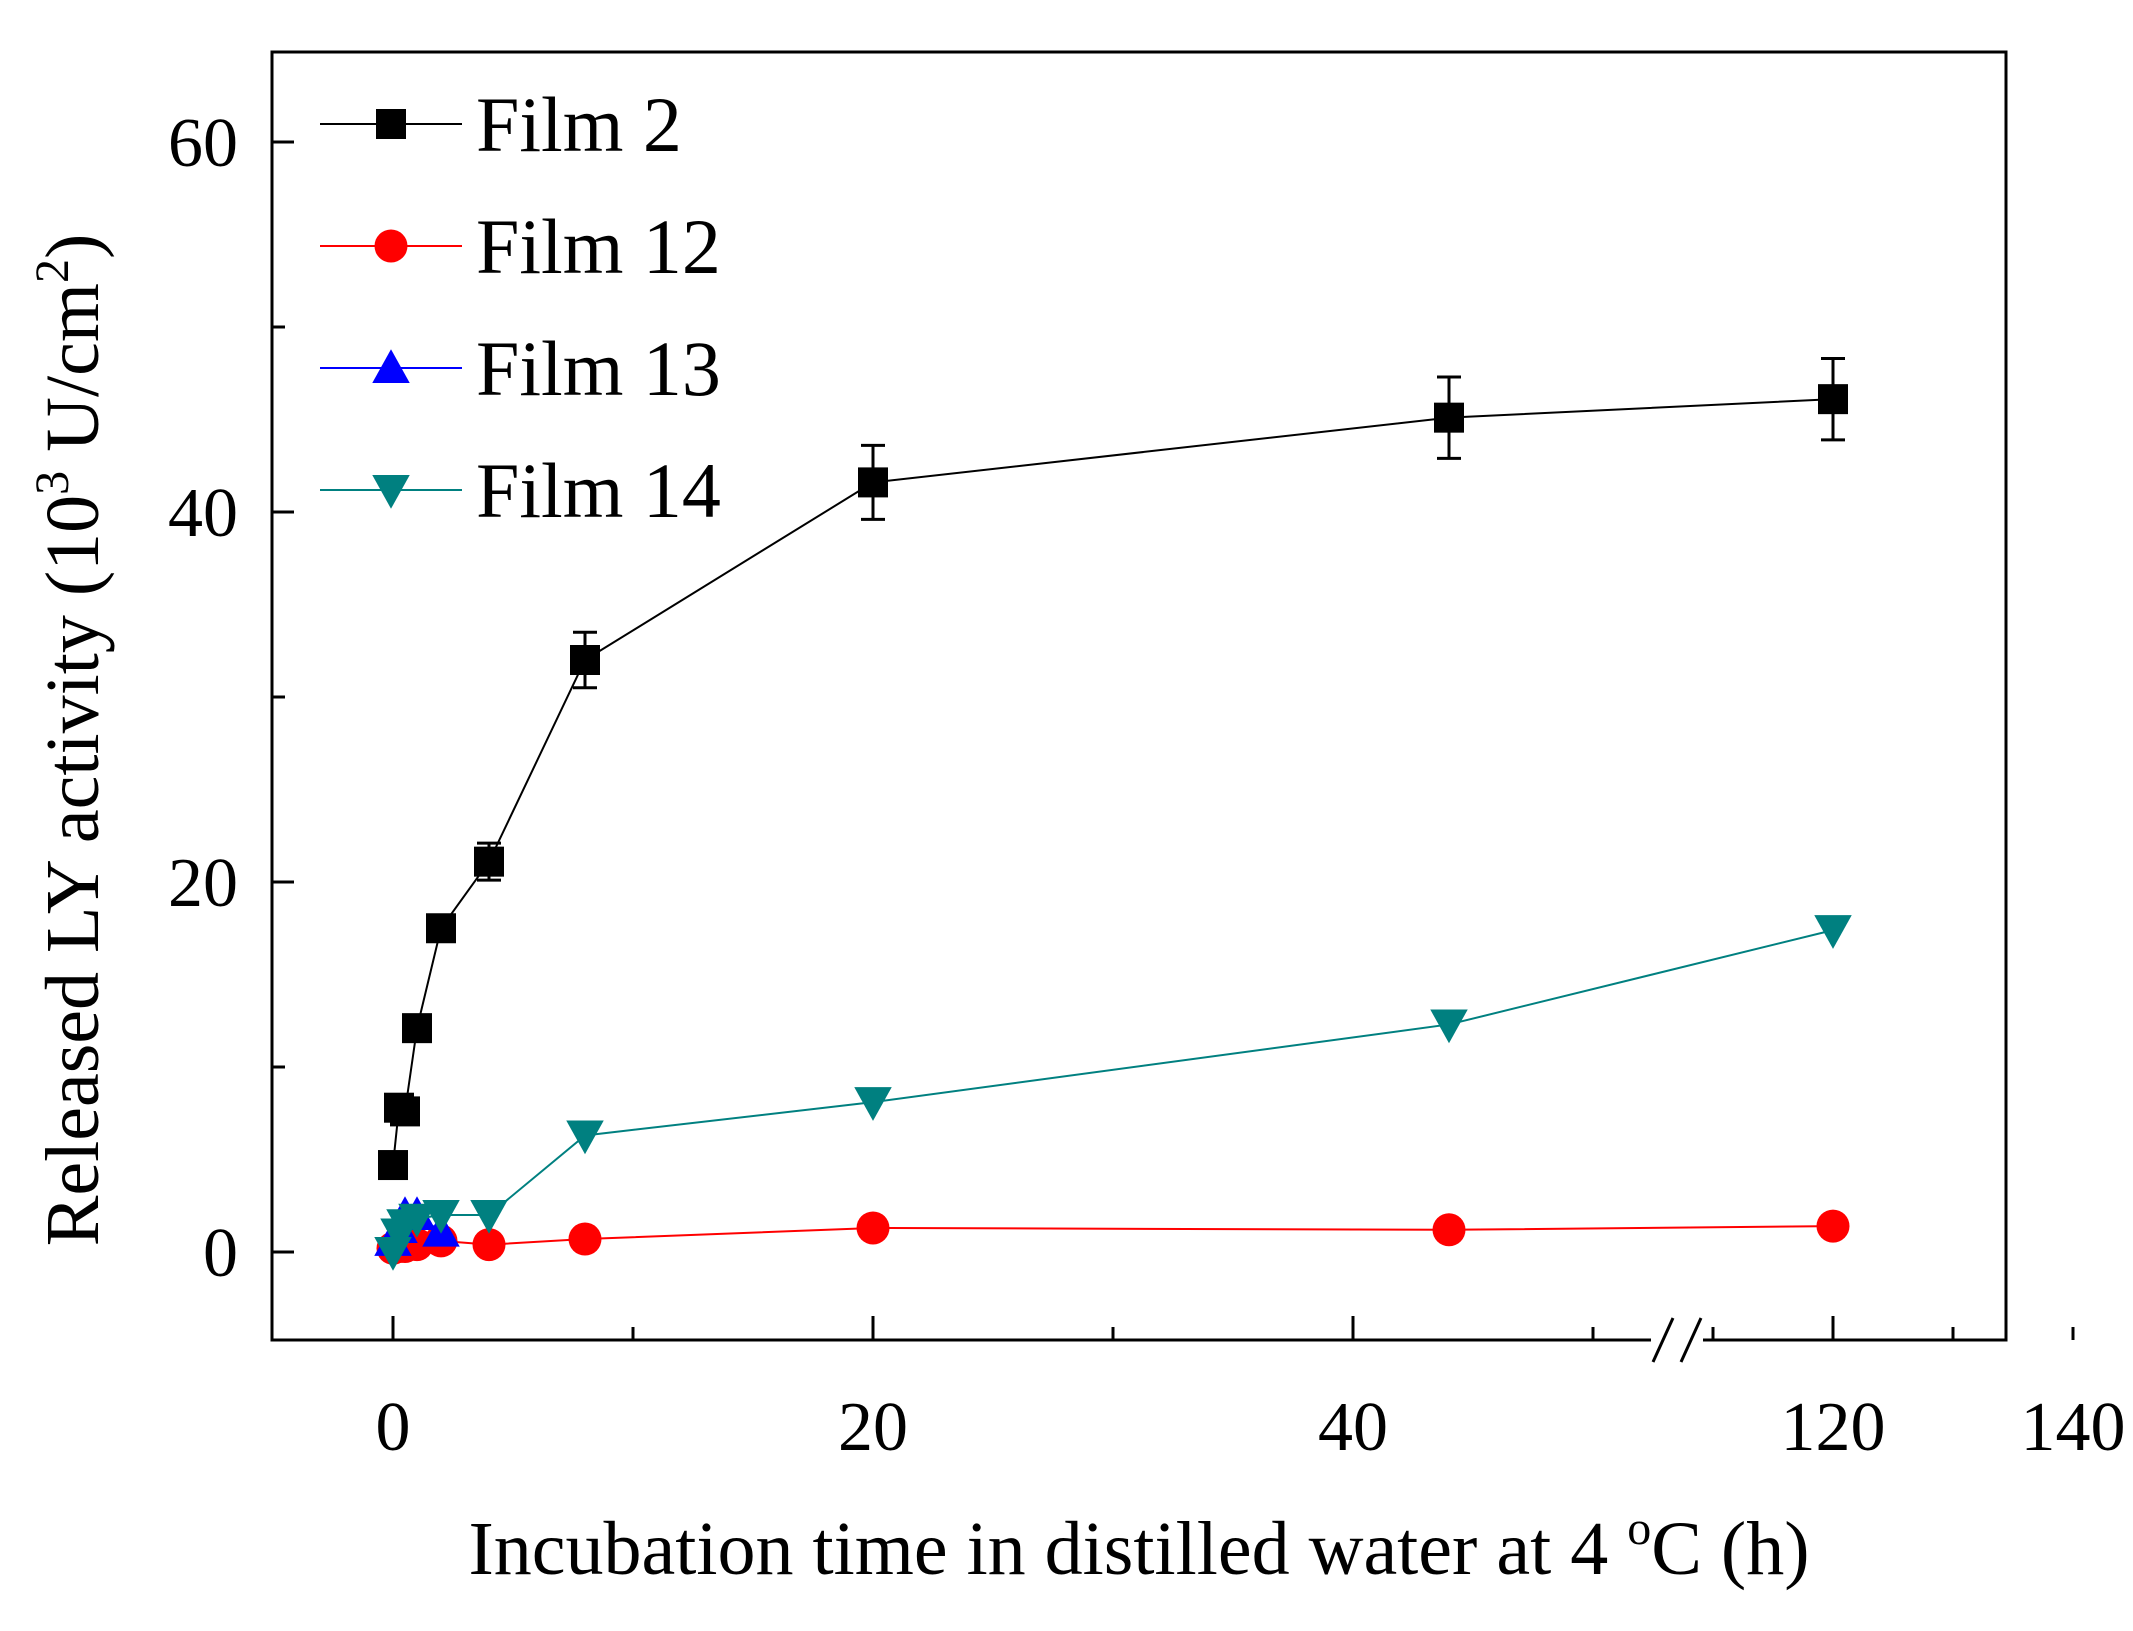  Describe the element at coordinates (1251, 1391) in the screenshot. I see `x-axis: 0 20 40 120 140` at that location.